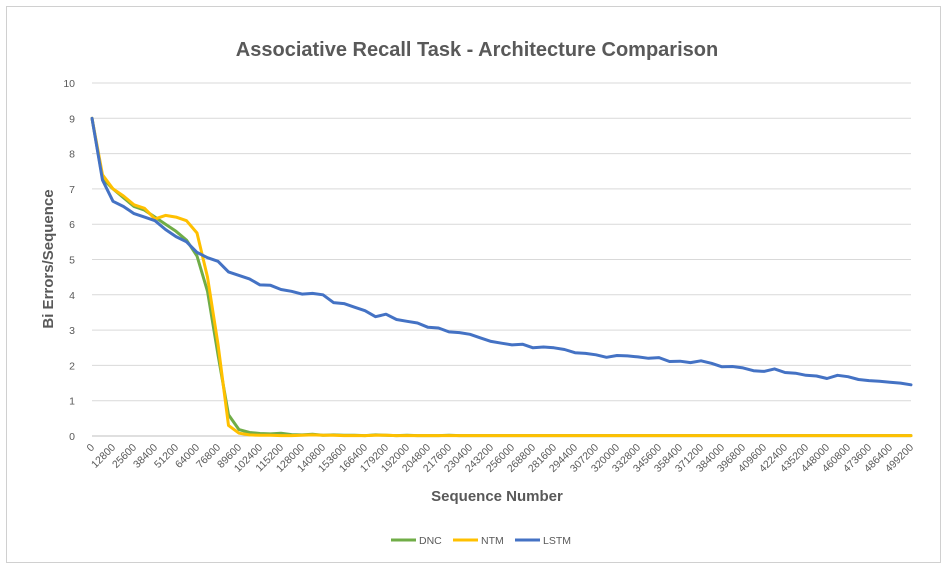 The height and width of the screenshot is (571, 949). Describe the element at coordinates (48, 258) in the screenshot. I see `y-axis-label: Bi Errors/Sequence` at that location.